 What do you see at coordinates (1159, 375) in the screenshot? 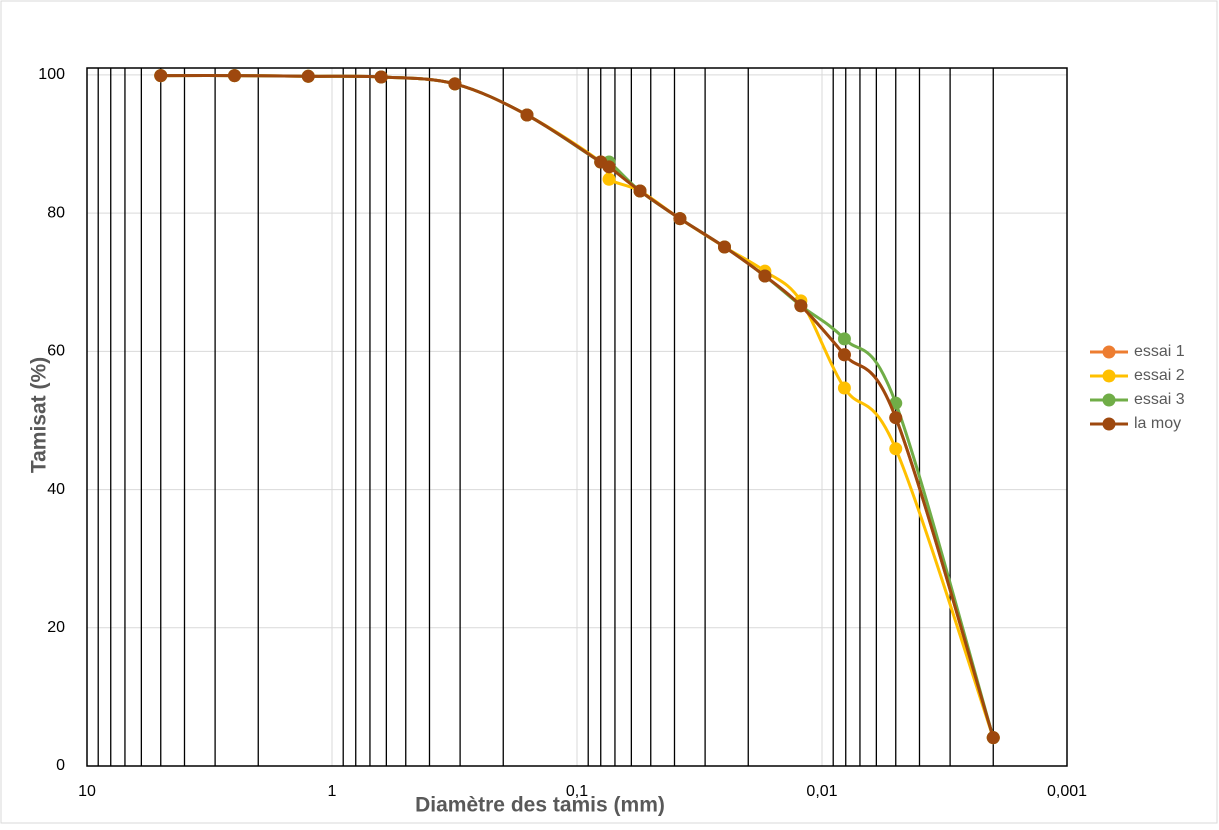
I see `legend-label: essai 2` at bounding box center [1159, 375].